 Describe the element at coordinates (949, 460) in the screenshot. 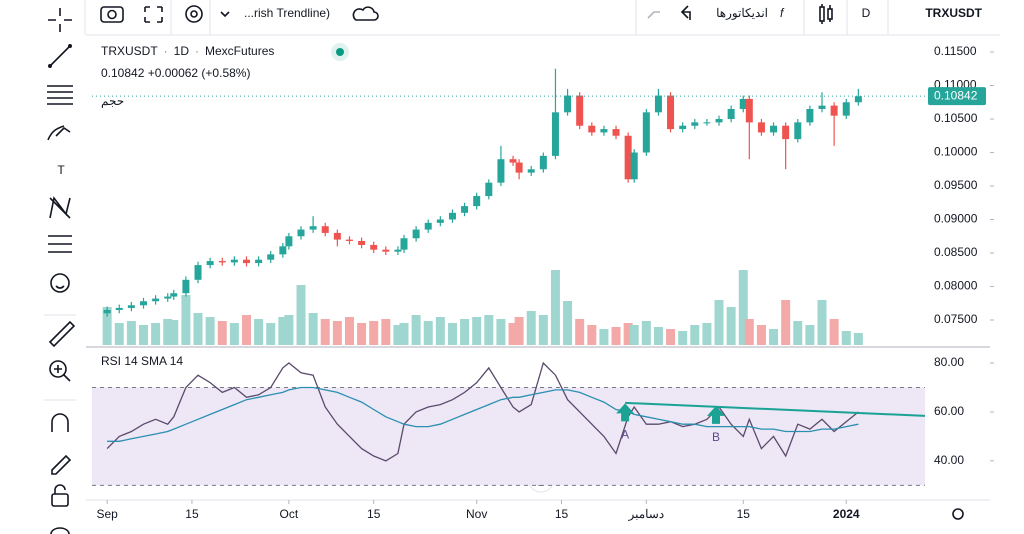

I see `y-tick-label: 40.00` at that location.